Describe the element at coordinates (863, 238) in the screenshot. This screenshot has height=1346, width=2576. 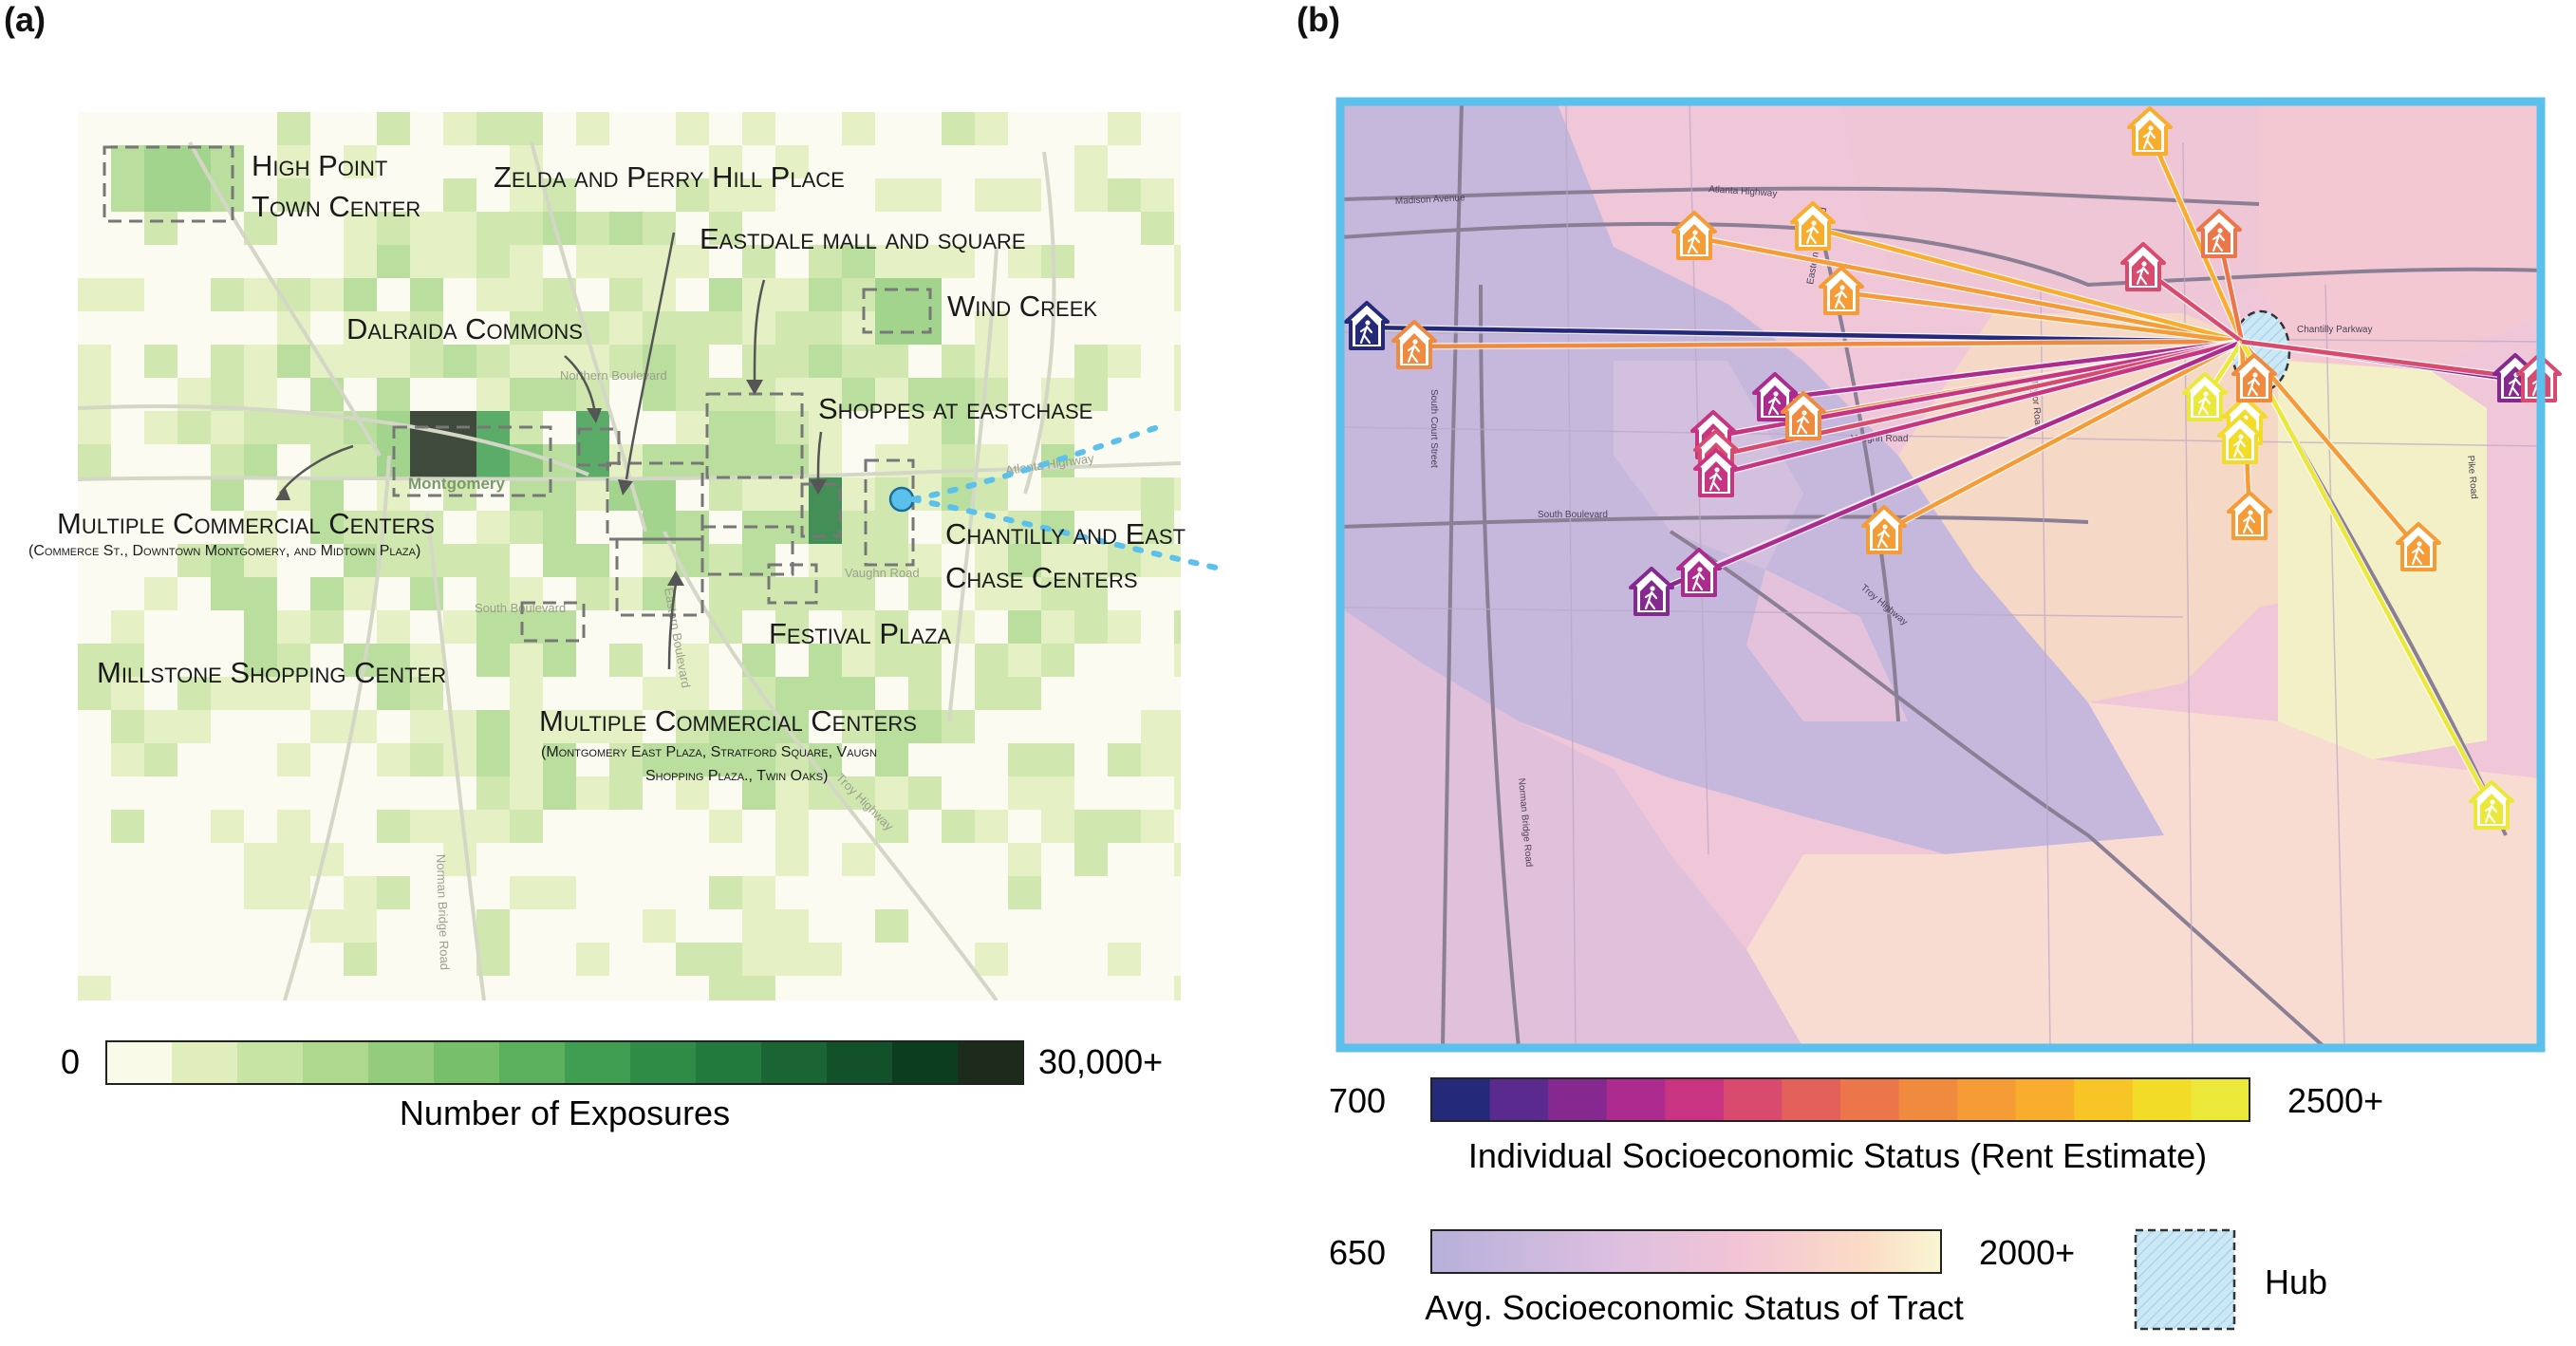
I see `label-eastdale: Eastdale mall and square` at that location.